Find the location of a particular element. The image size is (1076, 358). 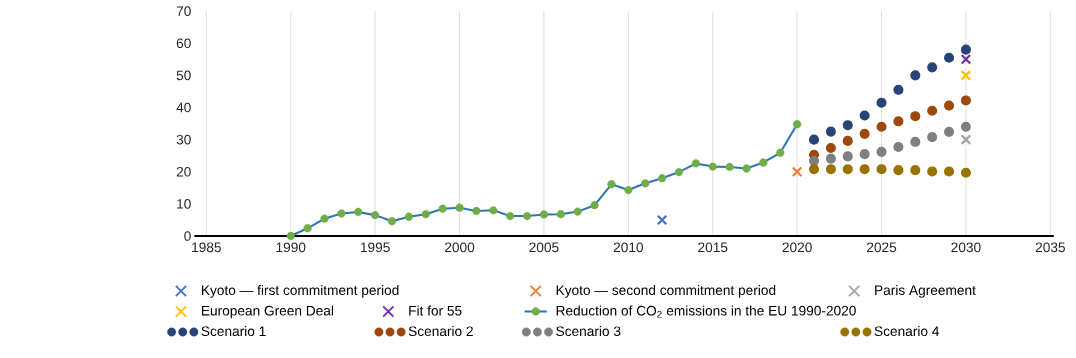

legend-label: Scenario 1 is located at coordinates (233, 330).